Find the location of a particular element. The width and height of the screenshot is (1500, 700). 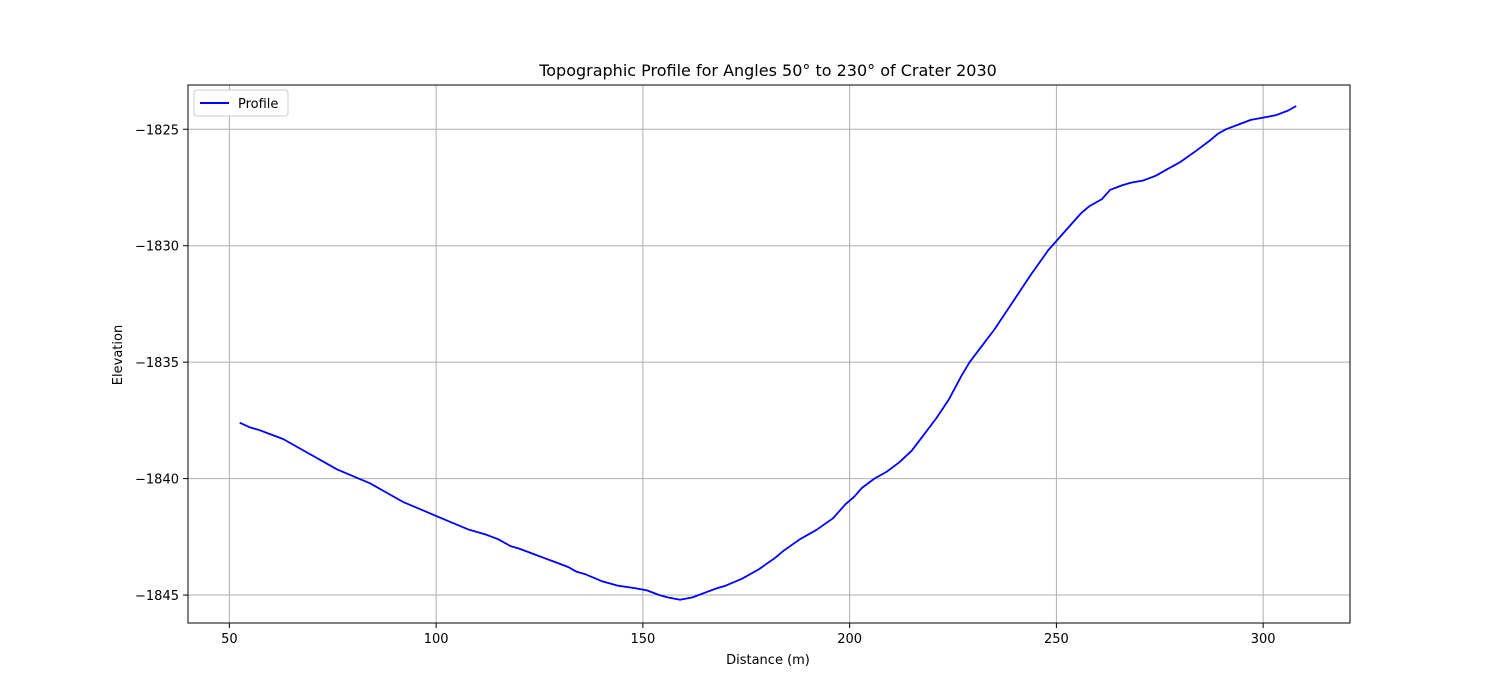

x-tick-label: 100 is located at coordinates (436, 639).